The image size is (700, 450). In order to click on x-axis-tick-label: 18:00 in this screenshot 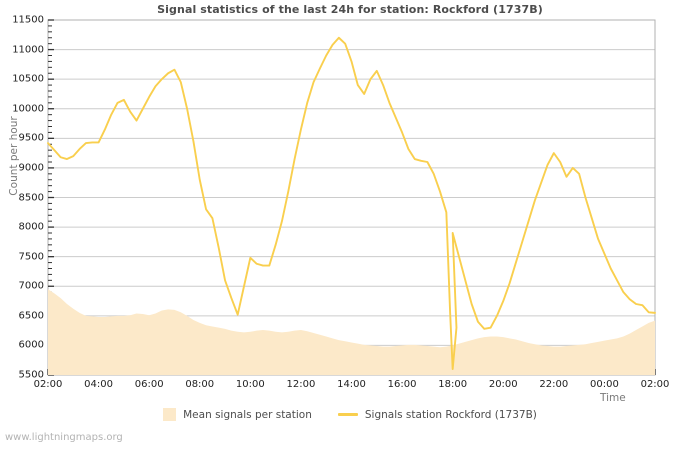, I will do `click(453, 384)`.